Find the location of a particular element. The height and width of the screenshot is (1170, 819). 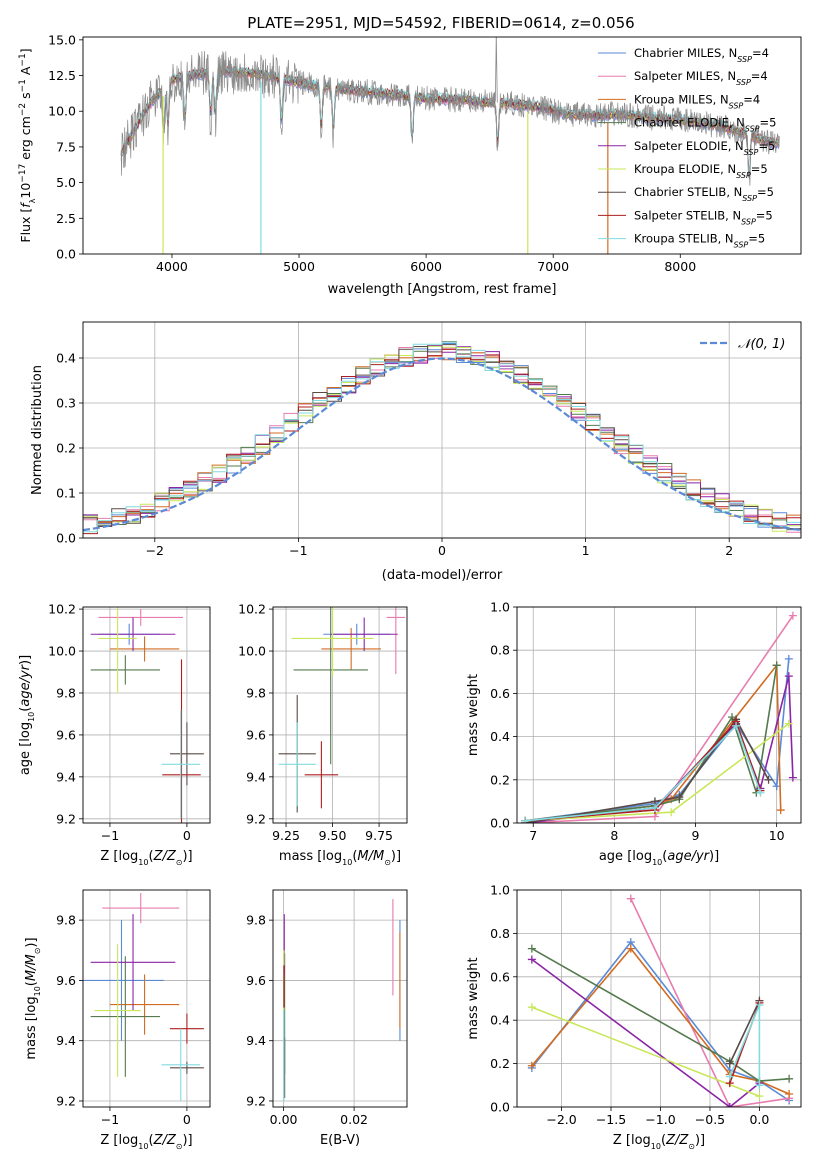

x-tick-label: −2.0 is located at coordinates (561, 1119).